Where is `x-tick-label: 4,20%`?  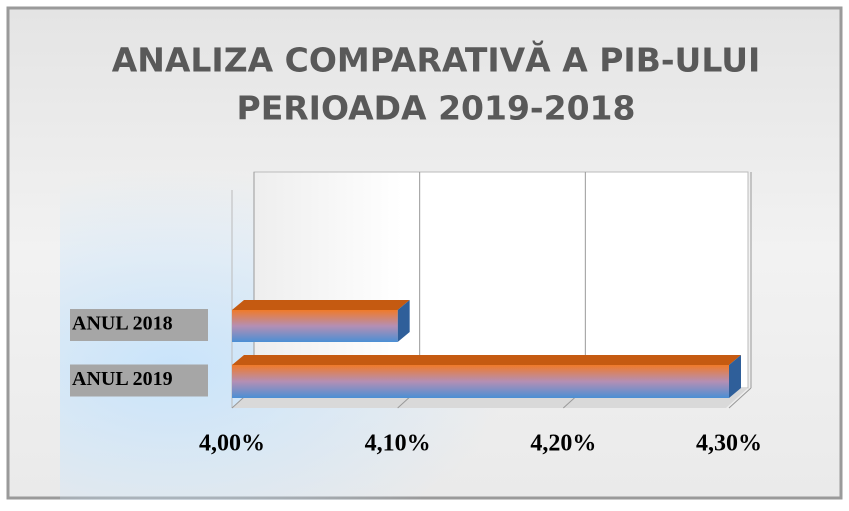 x-tick-label: 4,20% is located at coordinates (563, 444).